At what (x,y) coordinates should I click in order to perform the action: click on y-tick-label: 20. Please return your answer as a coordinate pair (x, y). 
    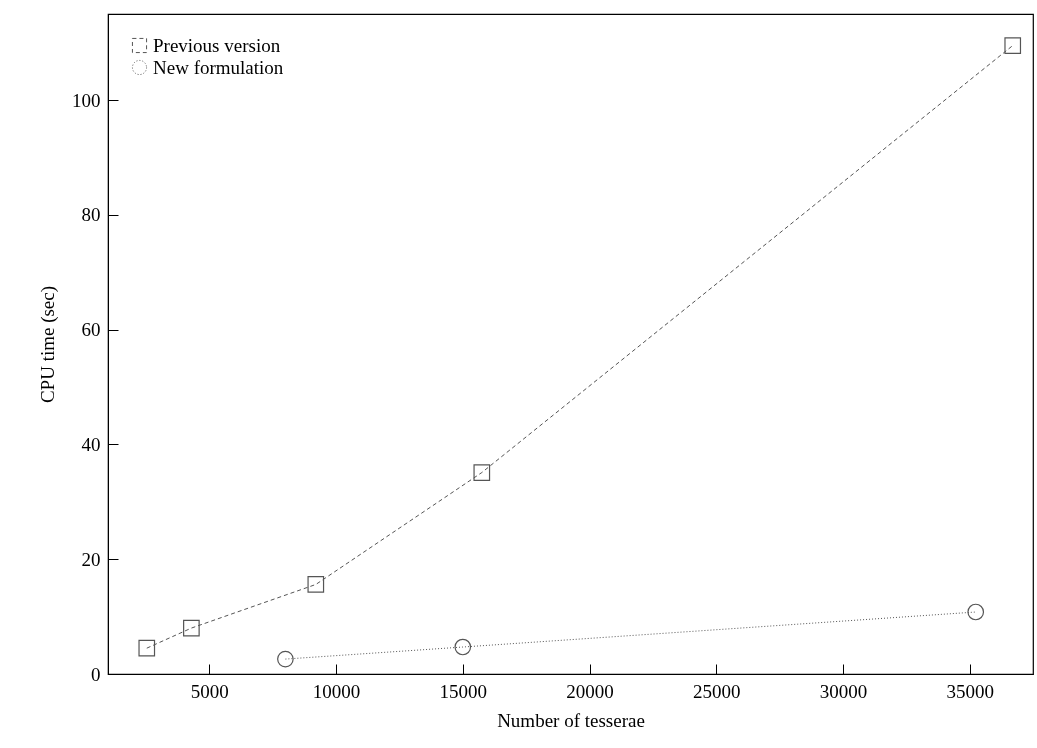
    Looking at the image, I should click on (91, 559).